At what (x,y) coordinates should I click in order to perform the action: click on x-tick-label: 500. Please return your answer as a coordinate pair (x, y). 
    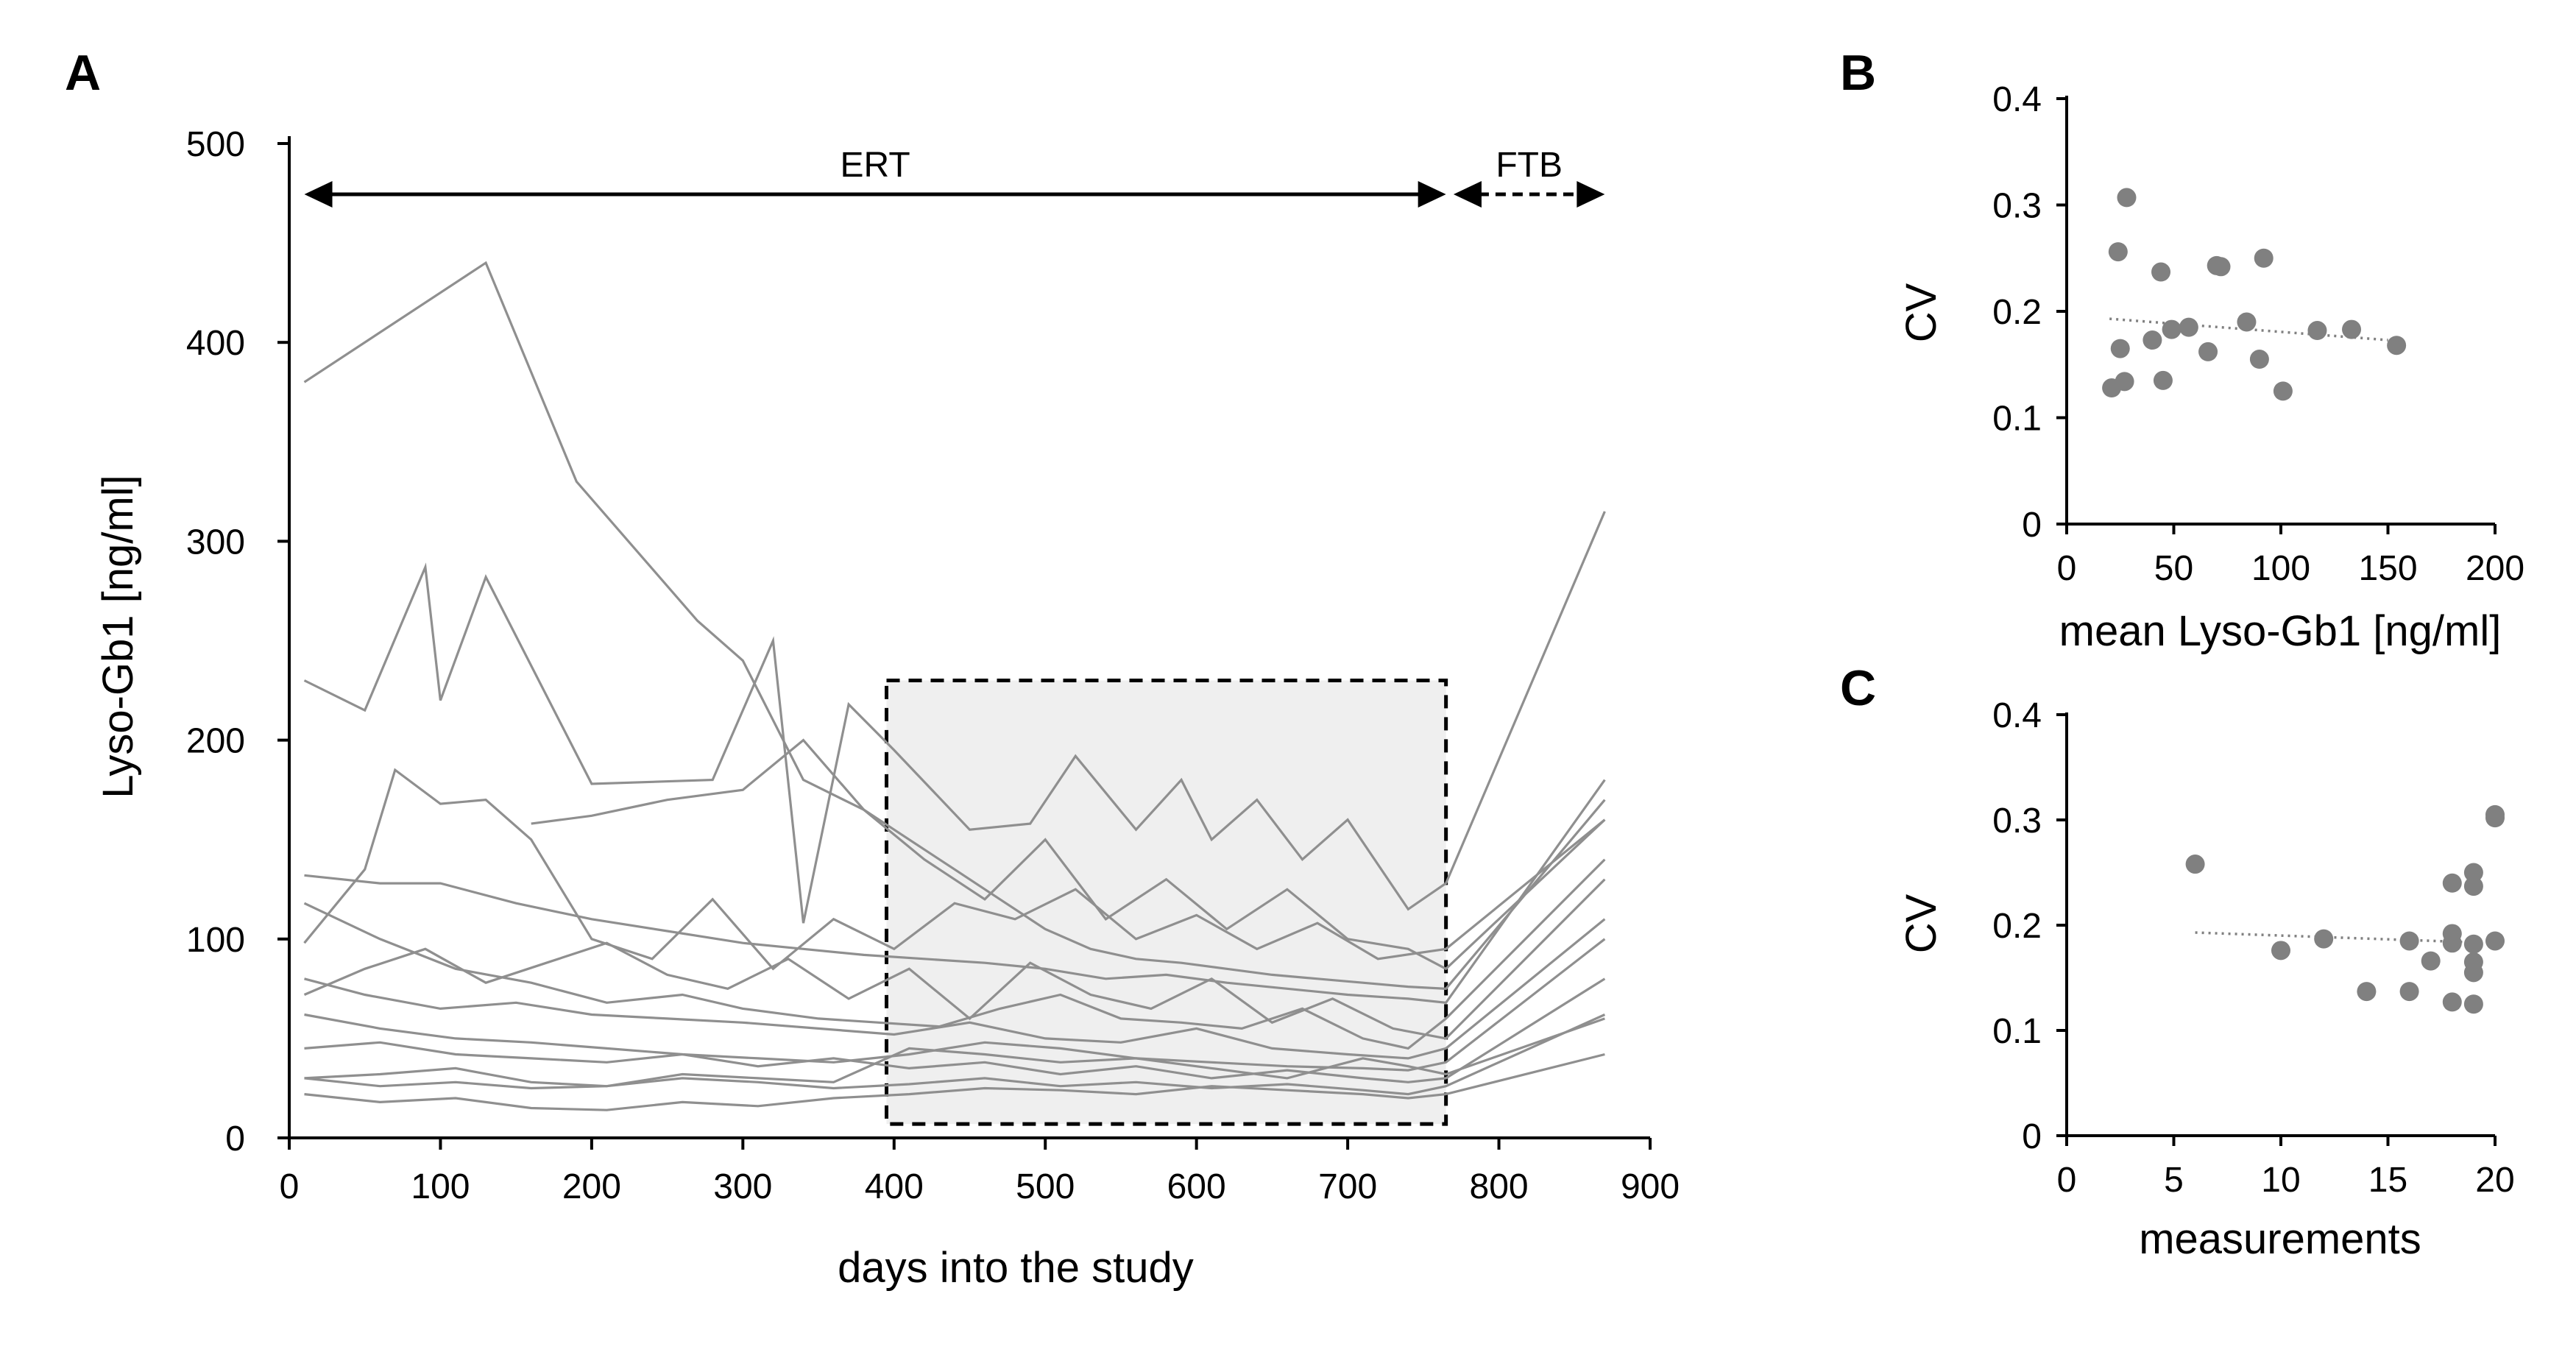
    Looking at the image, I should click on (1045, 1186).